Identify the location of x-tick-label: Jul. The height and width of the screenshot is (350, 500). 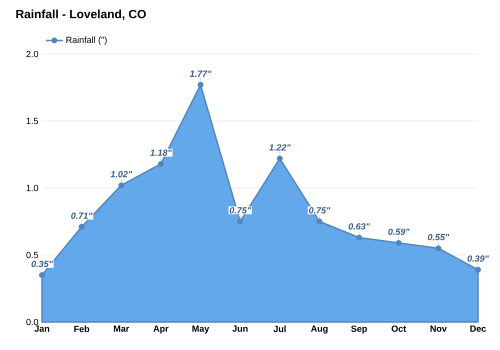
(279, 329).